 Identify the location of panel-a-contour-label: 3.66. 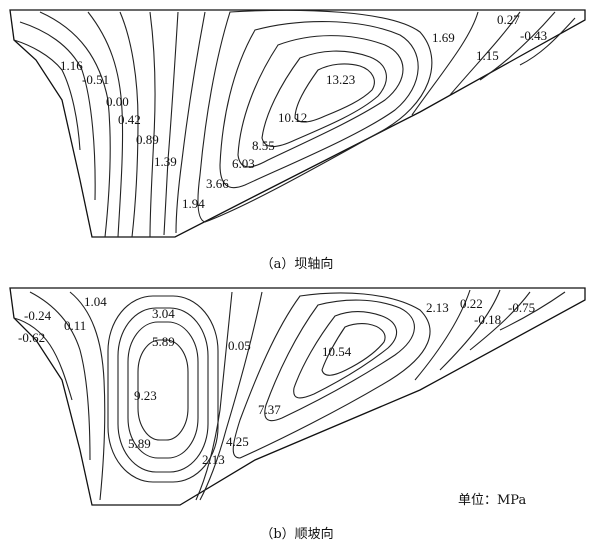
(217, 183).